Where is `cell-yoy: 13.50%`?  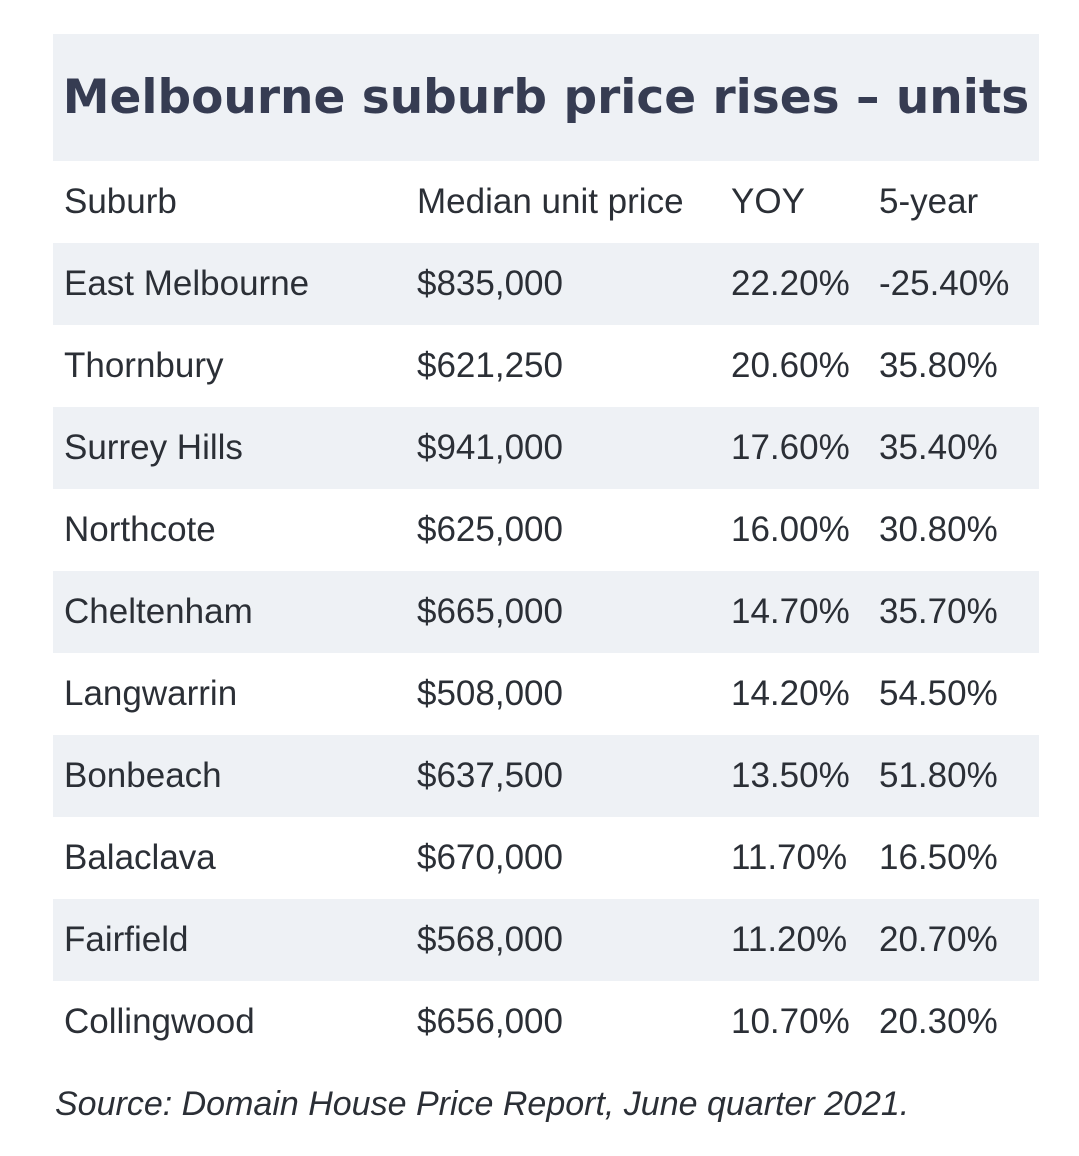
cell-yoy: 13.50% is located at coordinates (790, 775).